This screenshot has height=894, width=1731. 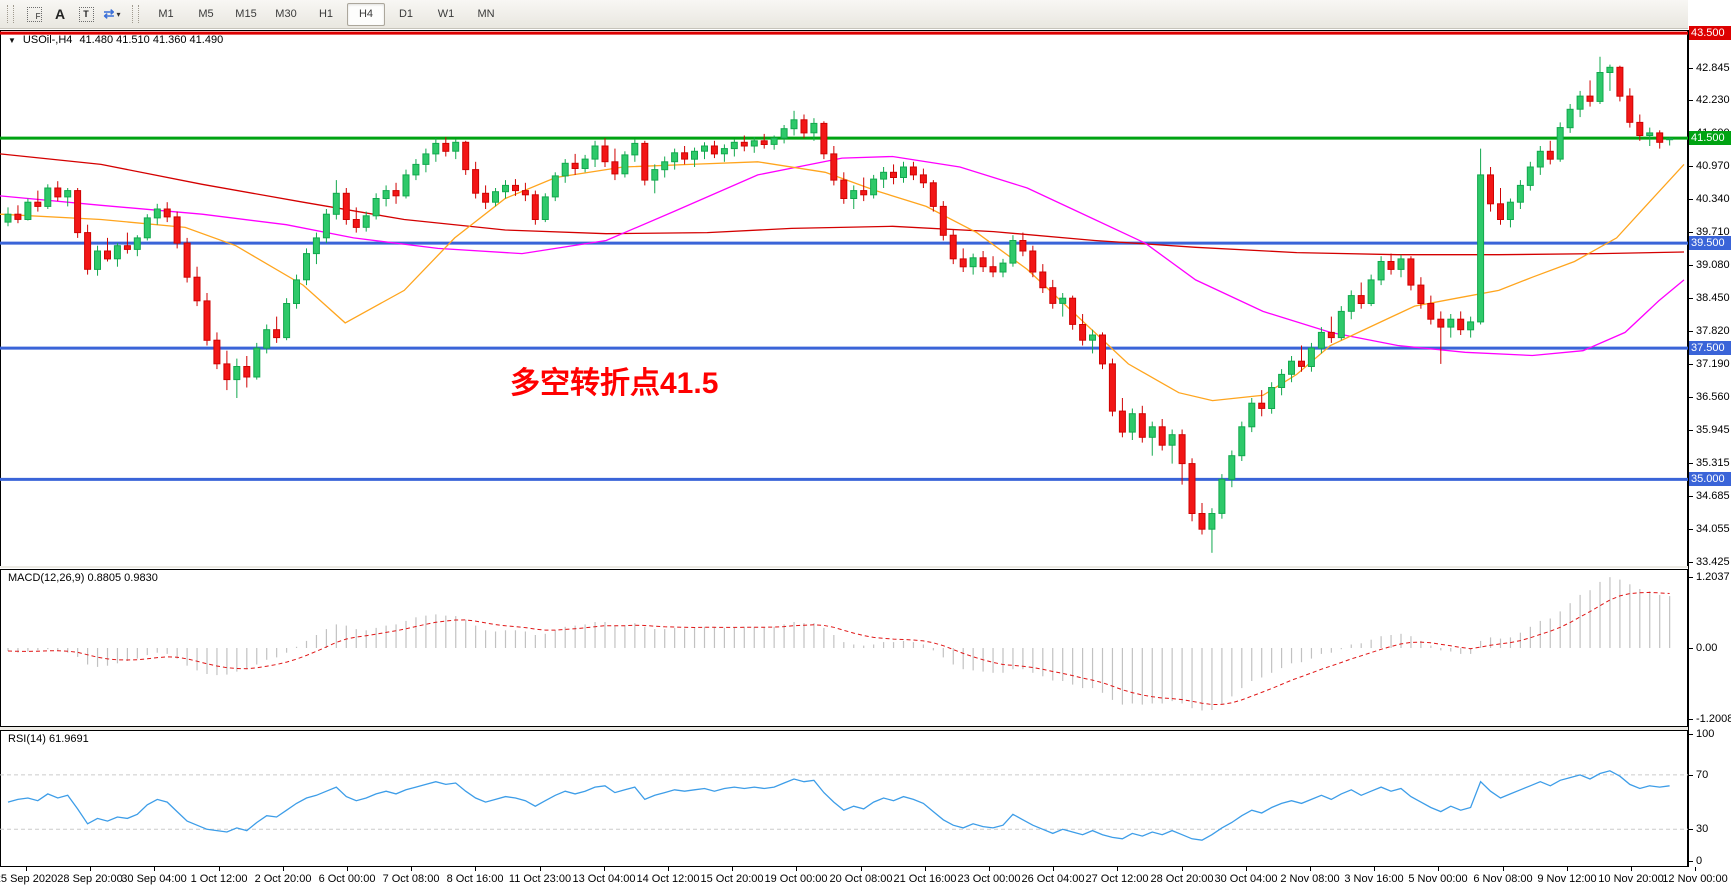 I want to click on timeframe-button-h1: H1, so click(x=326, y=14).